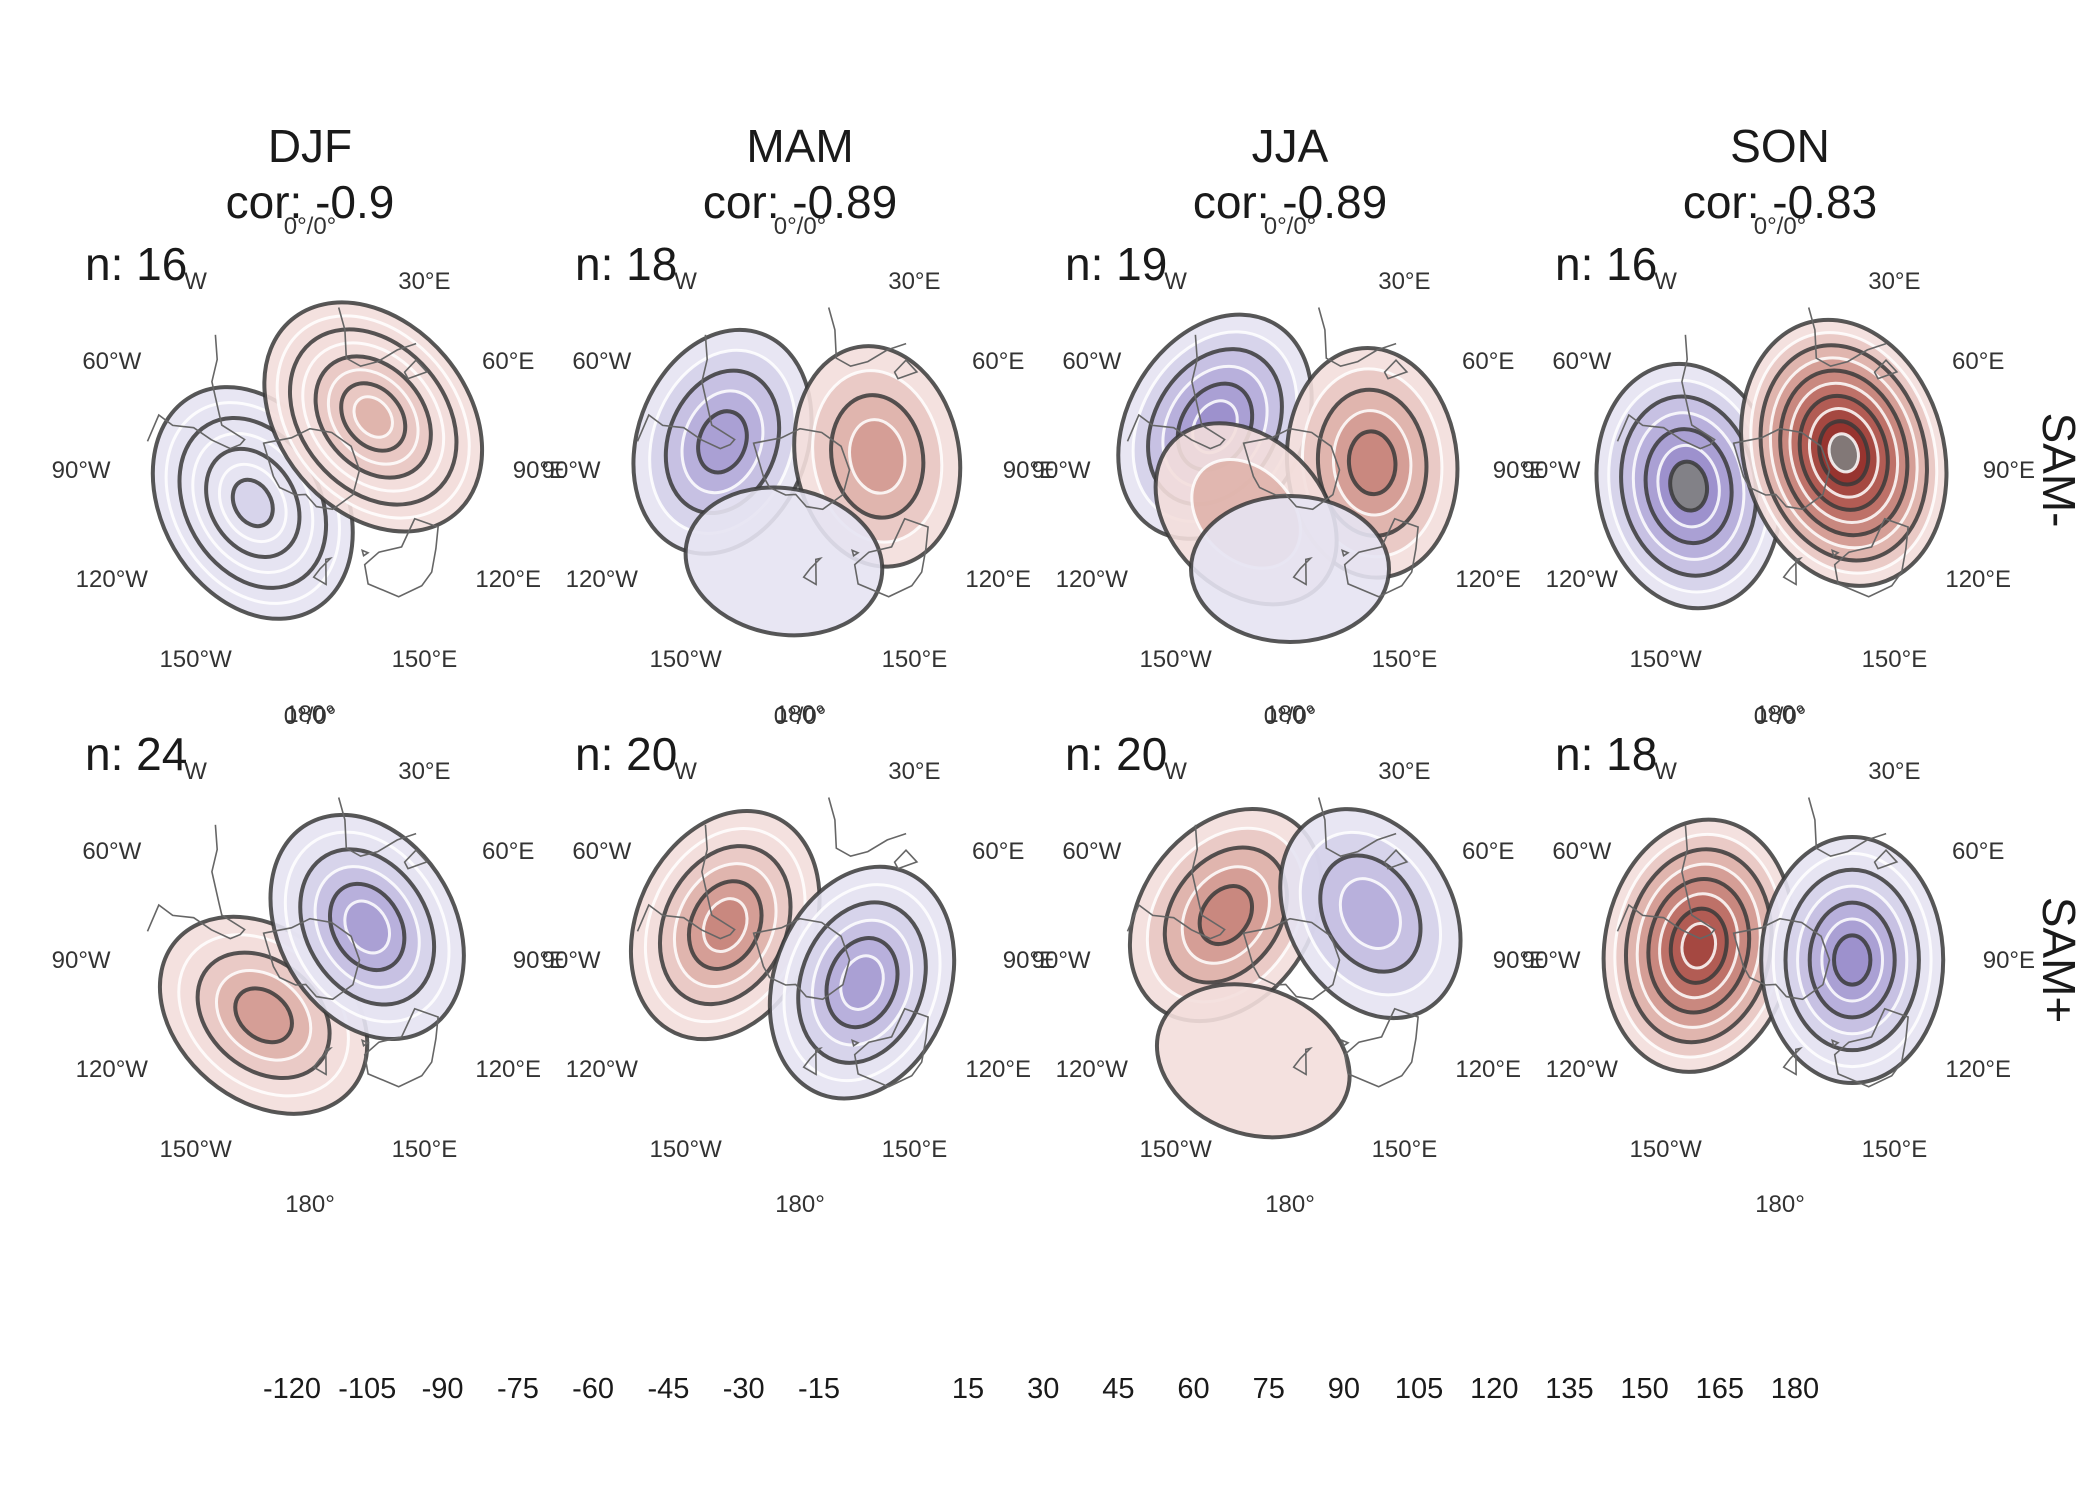 The width and height of the screenshot is (2100, 1500). What do you see at coordinates (1193, 1389) in the screenshot?
I see `colorbar-tick-label: 60` at bounding box center [1193, 1389].